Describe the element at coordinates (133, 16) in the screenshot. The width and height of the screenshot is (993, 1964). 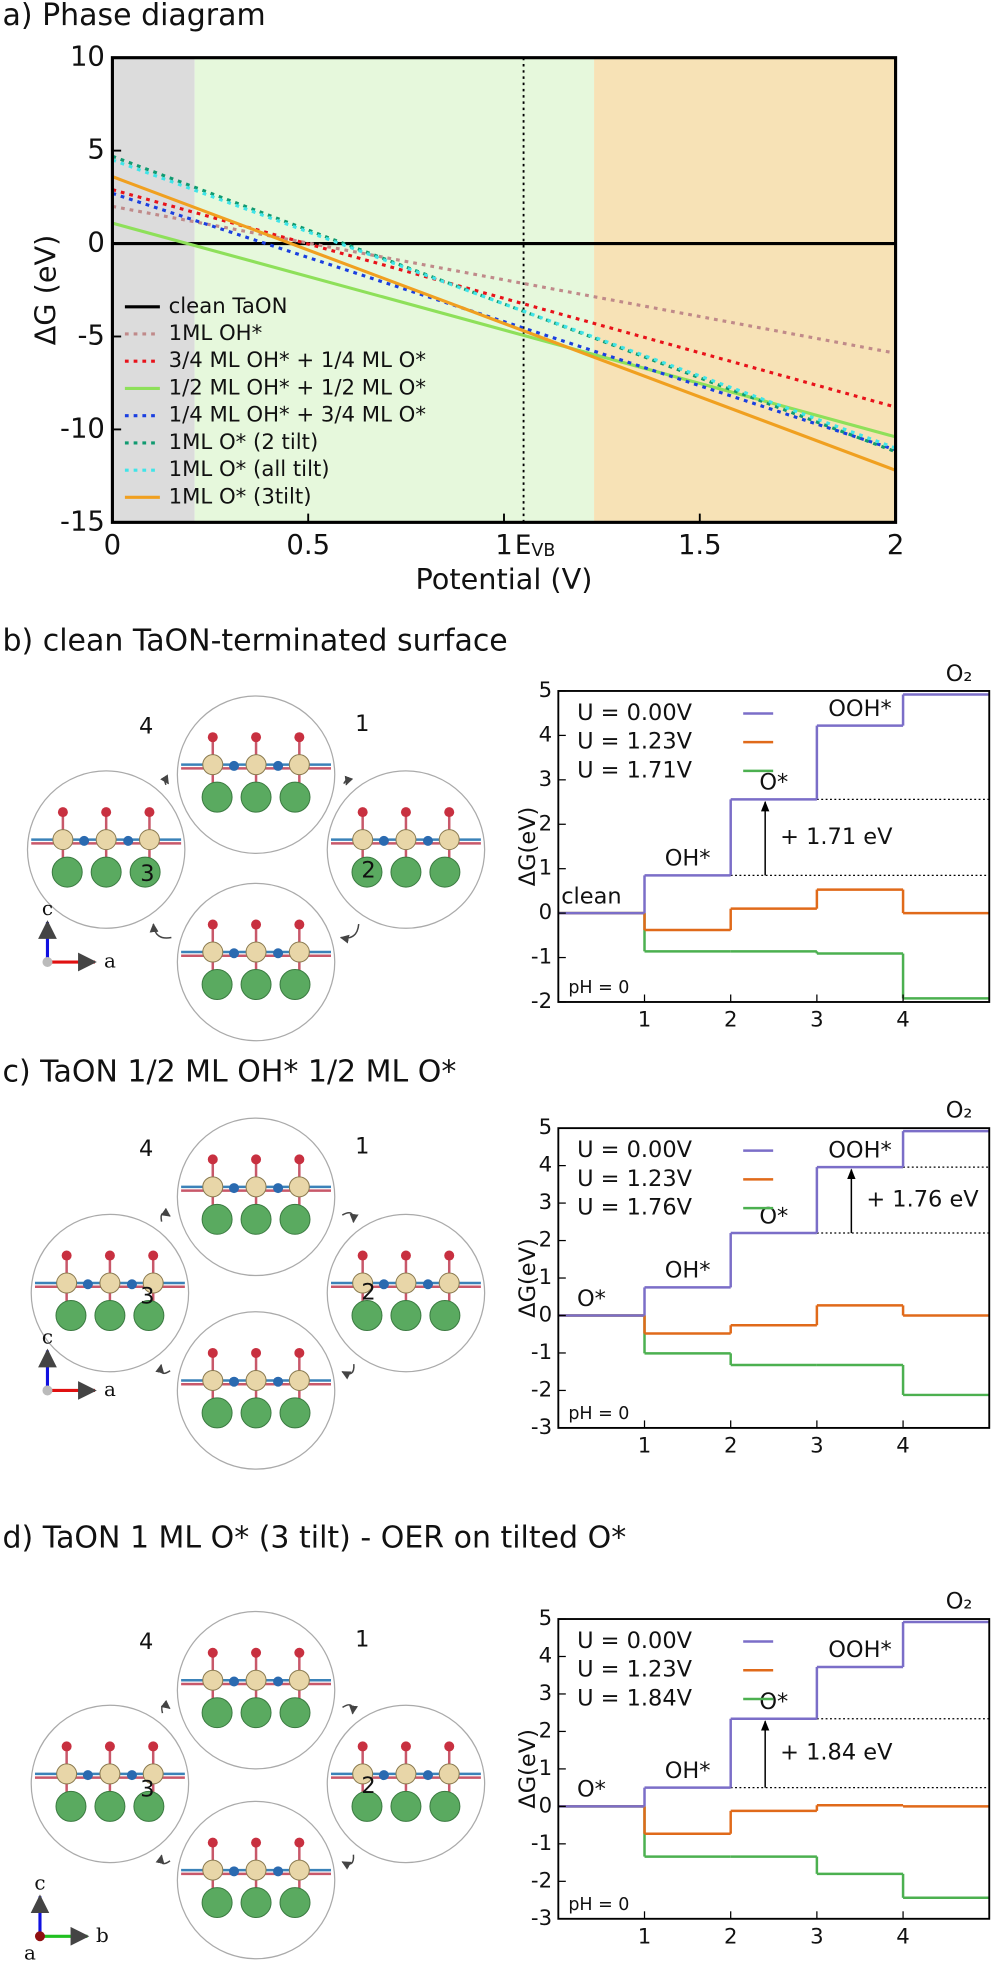
I see `panel-title: a) Phase diagram` at that location.